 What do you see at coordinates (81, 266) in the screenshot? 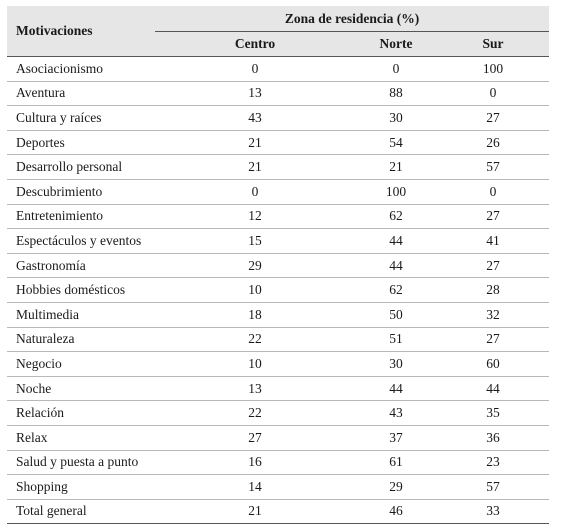
I see `row-label: Gastronomía` at bounding box center [81, 266].